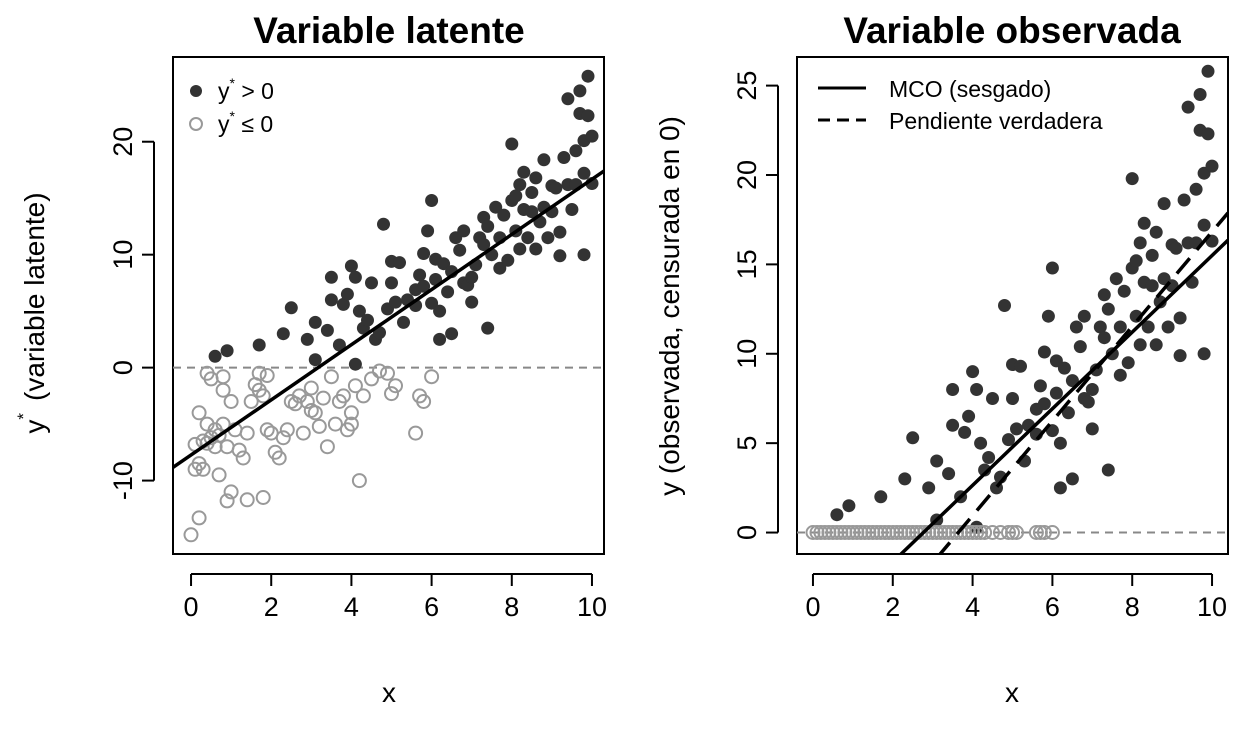  Describe the element at coordinates (224, 91) in the screenshot. I see `legend-label-positive-base: y` at that location.